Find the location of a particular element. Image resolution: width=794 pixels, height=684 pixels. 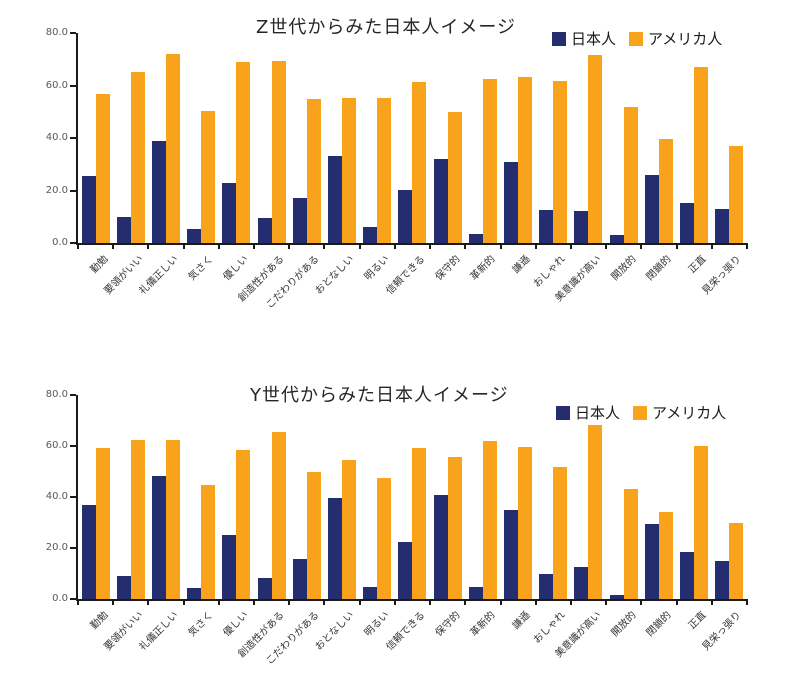

legend-label-american: アメリカ人 is located at coordinates (685, 39).